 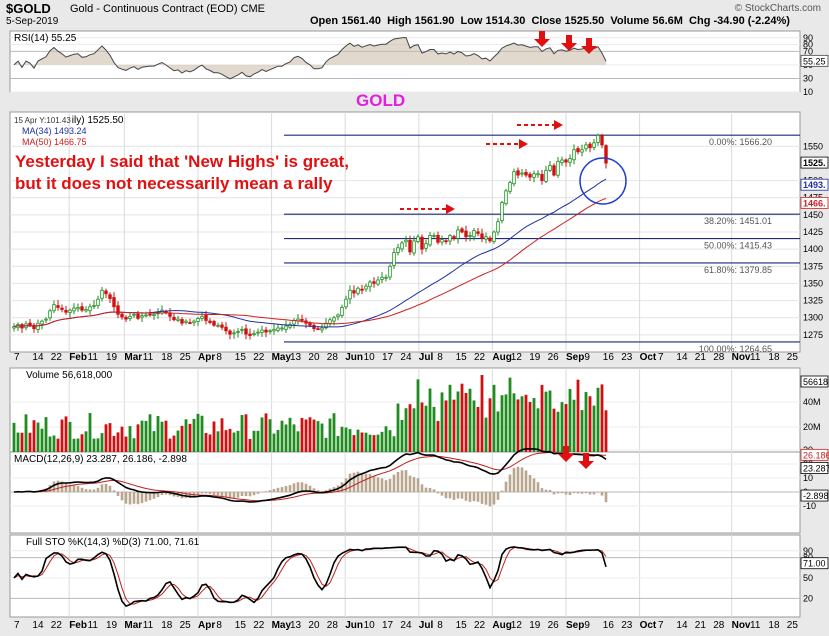 I want to click on x-tick-label: Feb, so click(x=78, y=625).